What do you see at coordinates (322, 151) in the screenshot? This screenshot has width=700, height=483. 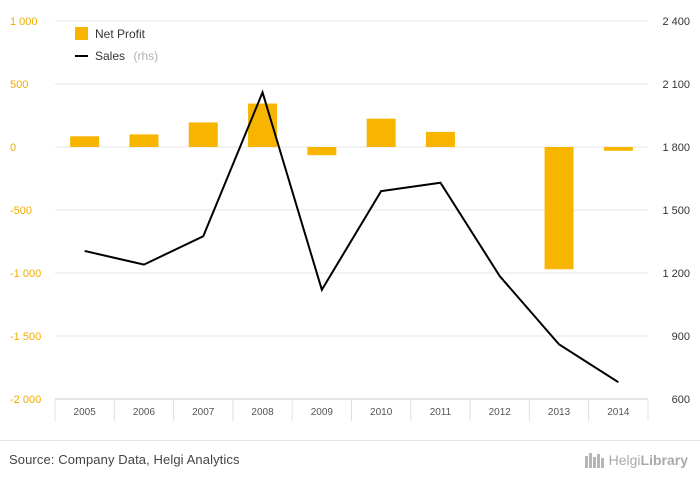 I see `bar-net-profit-2009` at bounding box center [322, 151].